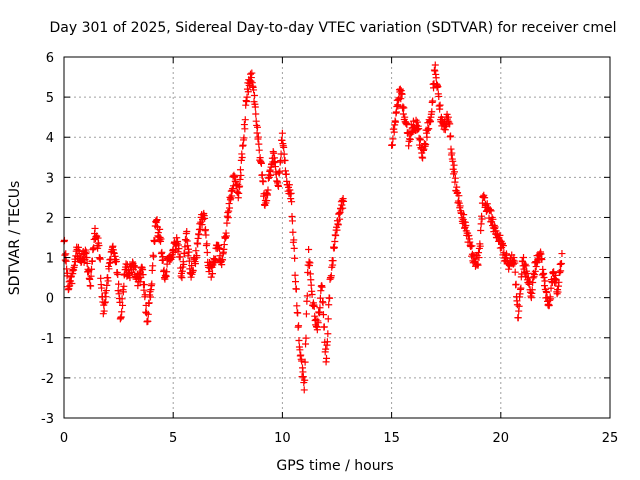  Describe the element at coordinates (47, 339) in the screenshot. I see `y-tick-label: -1` at that location.